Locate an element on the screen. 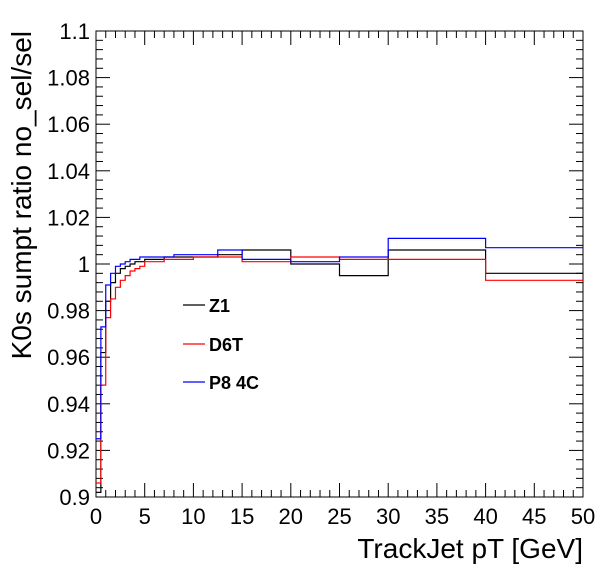 This screenshot has width=596, height=572. x-tick-label: 30 is located at coordinates (388, 516).